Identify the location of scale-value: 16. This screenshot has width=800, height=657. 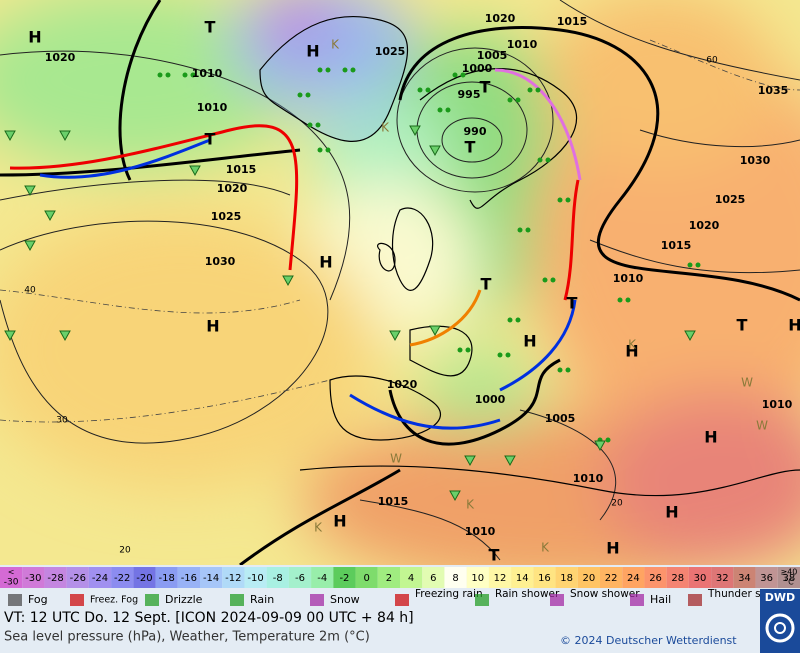
(544, 578).